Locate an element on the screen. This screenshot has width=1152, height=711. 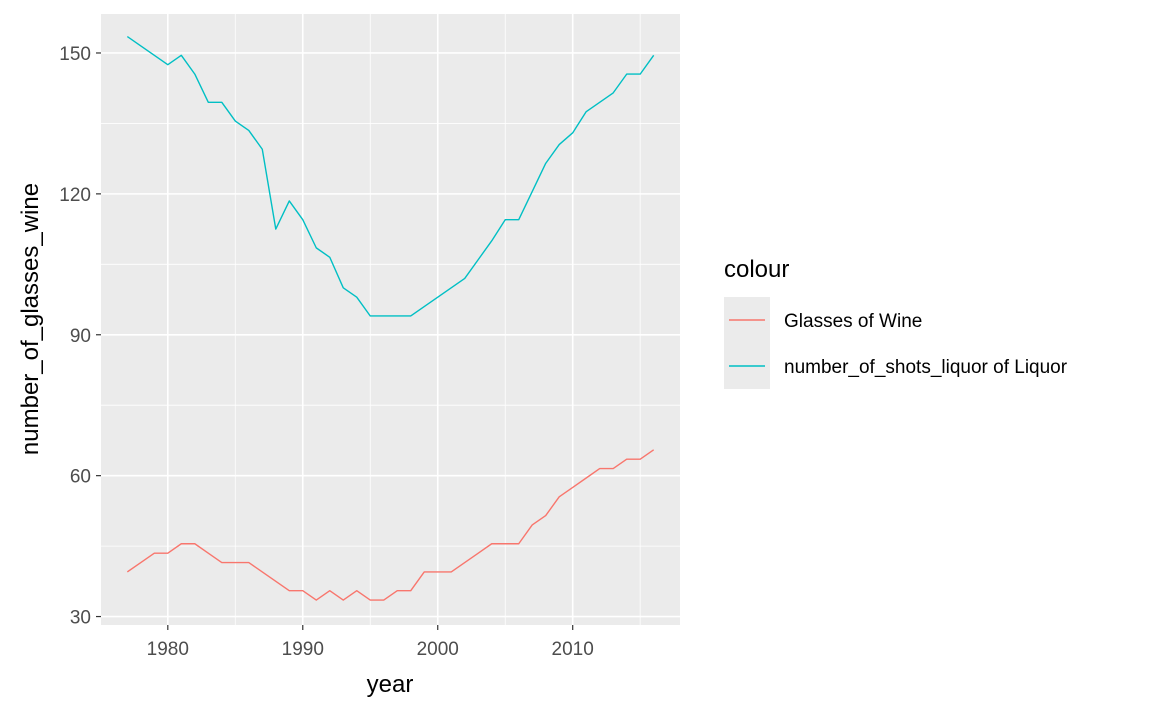
y-tick-label: 60 is located at coordinates (80, 477).